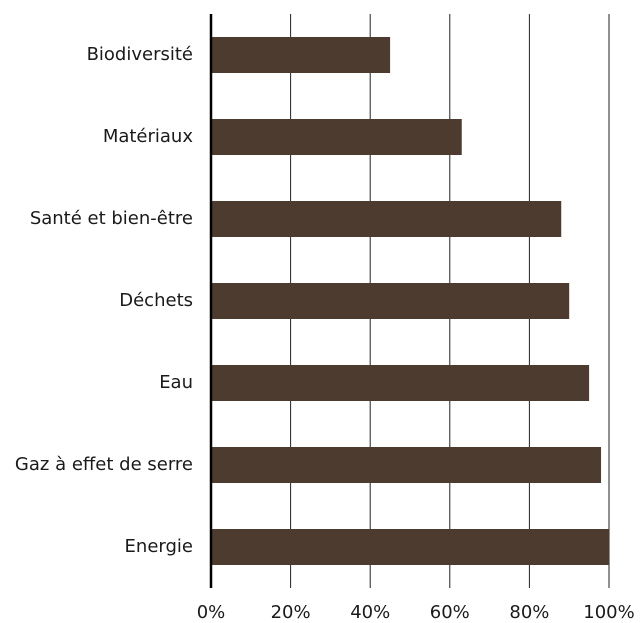 Image resolution: width=640 pixels, height=623 pixels. Describe the element at coordinates (156, 300) in the screenshot. I see `y-tick-label: Déchets` at that location.